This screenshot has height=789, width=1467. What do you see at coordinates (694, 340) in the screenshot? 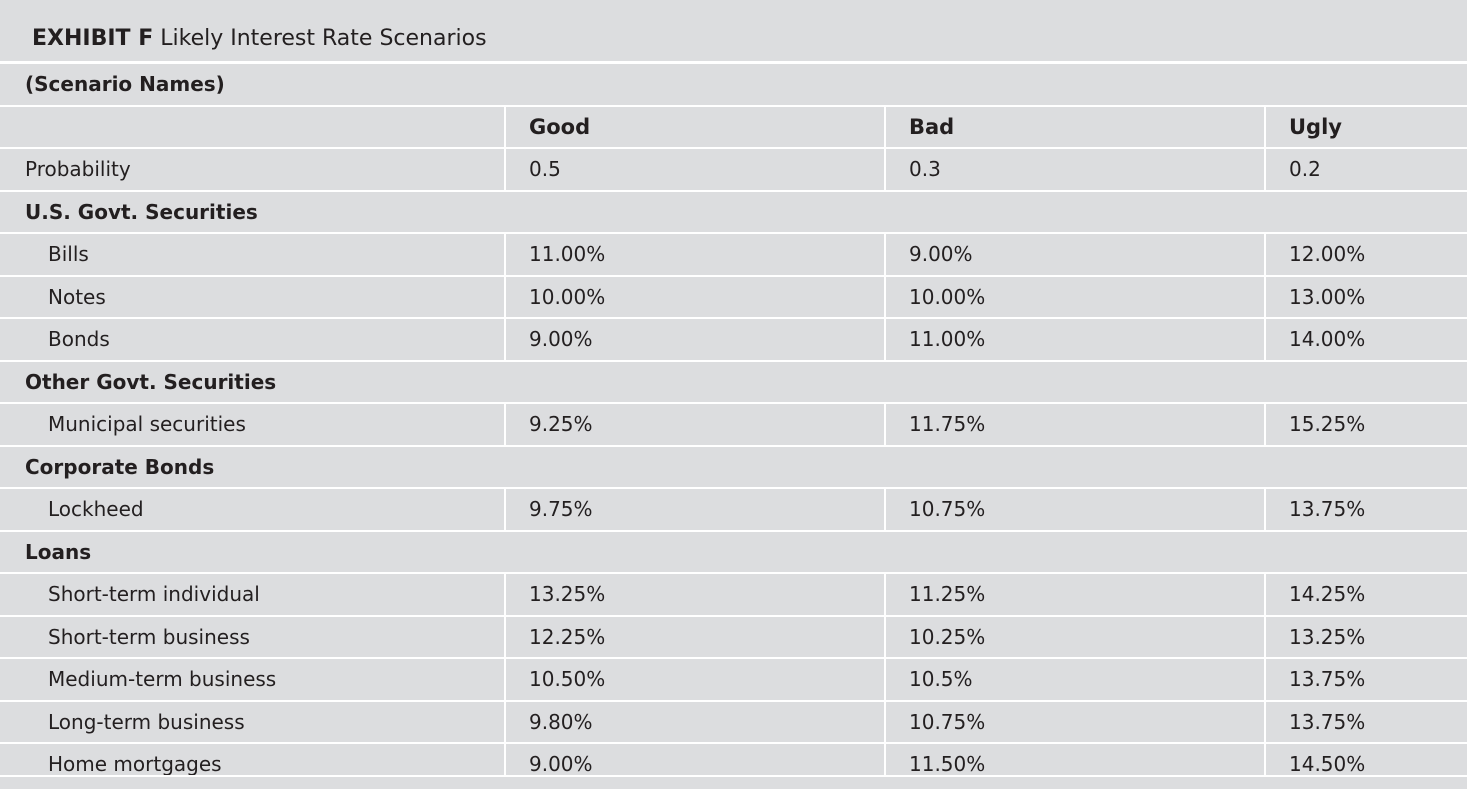
I see `rate-cell-good: 9.00%` at bounding box center [694, 340].